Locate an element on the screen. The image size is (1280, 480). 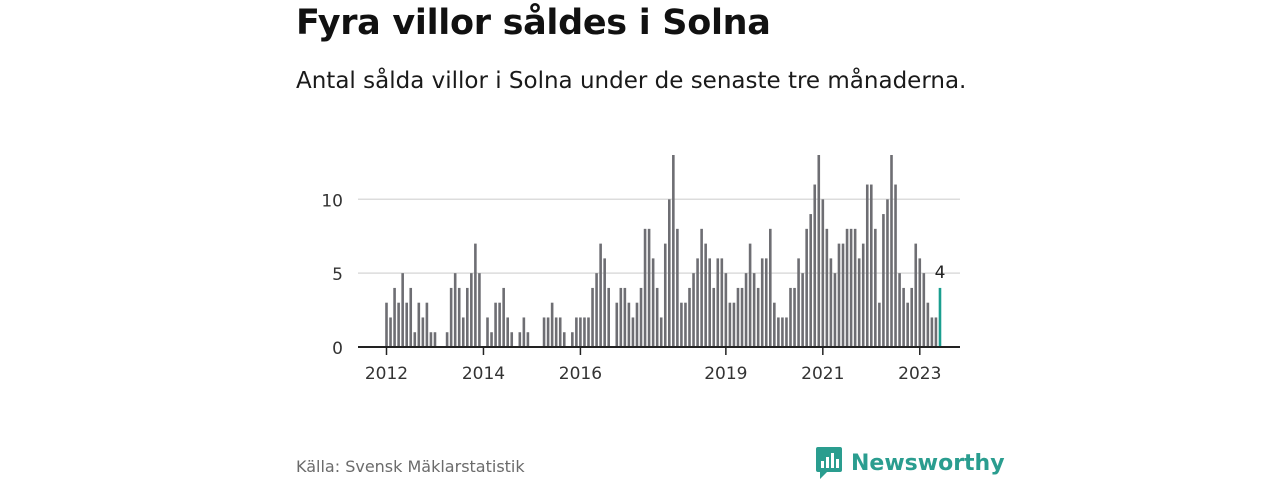
y-tick-label: 0 is located at coordinates (337, 349).